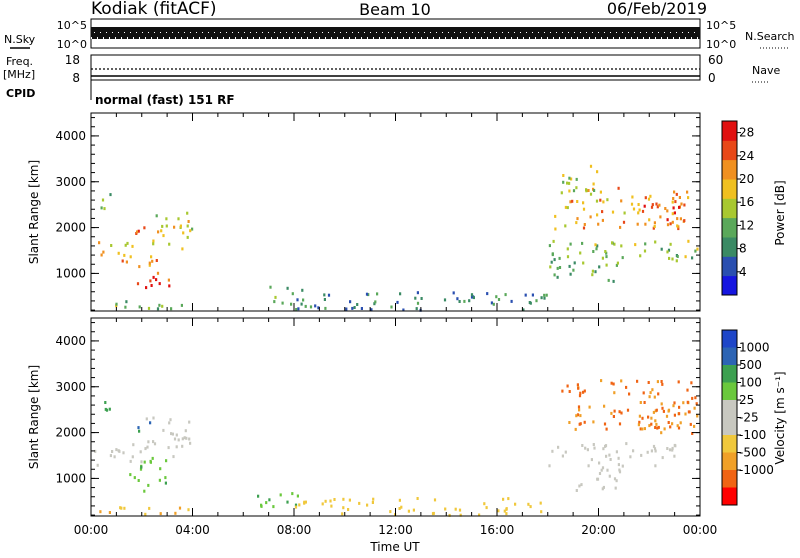 This screenshot has height=558, width=800. Describe the element at coordinates (770, 36) in the screenshot. I see `nsearch-label: N.Search` at that location.